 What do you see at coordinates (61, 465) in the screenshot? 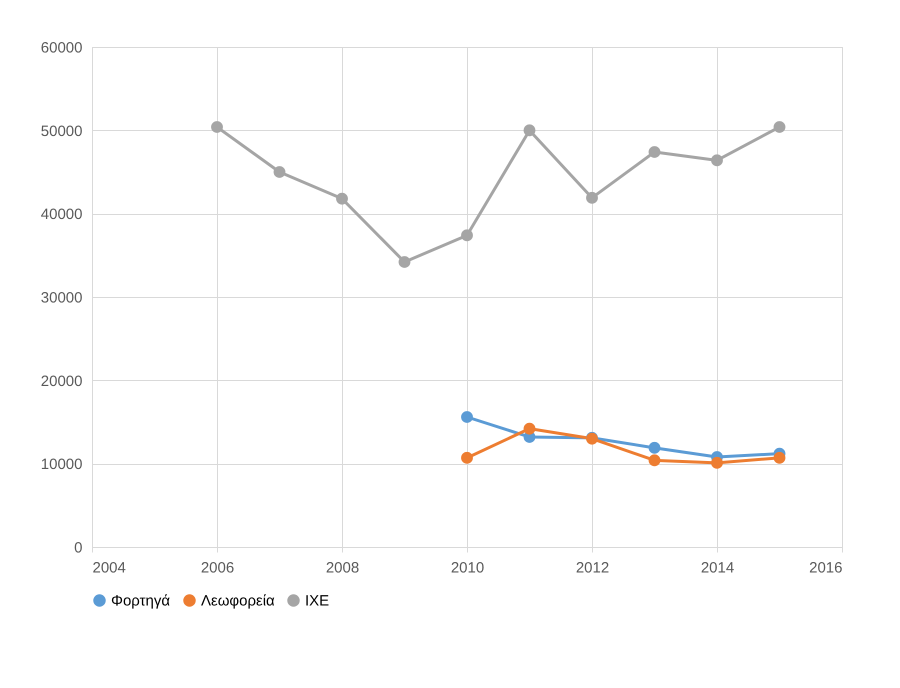
I see `y-tick-label: 10000` at bounding box center [61, 465].